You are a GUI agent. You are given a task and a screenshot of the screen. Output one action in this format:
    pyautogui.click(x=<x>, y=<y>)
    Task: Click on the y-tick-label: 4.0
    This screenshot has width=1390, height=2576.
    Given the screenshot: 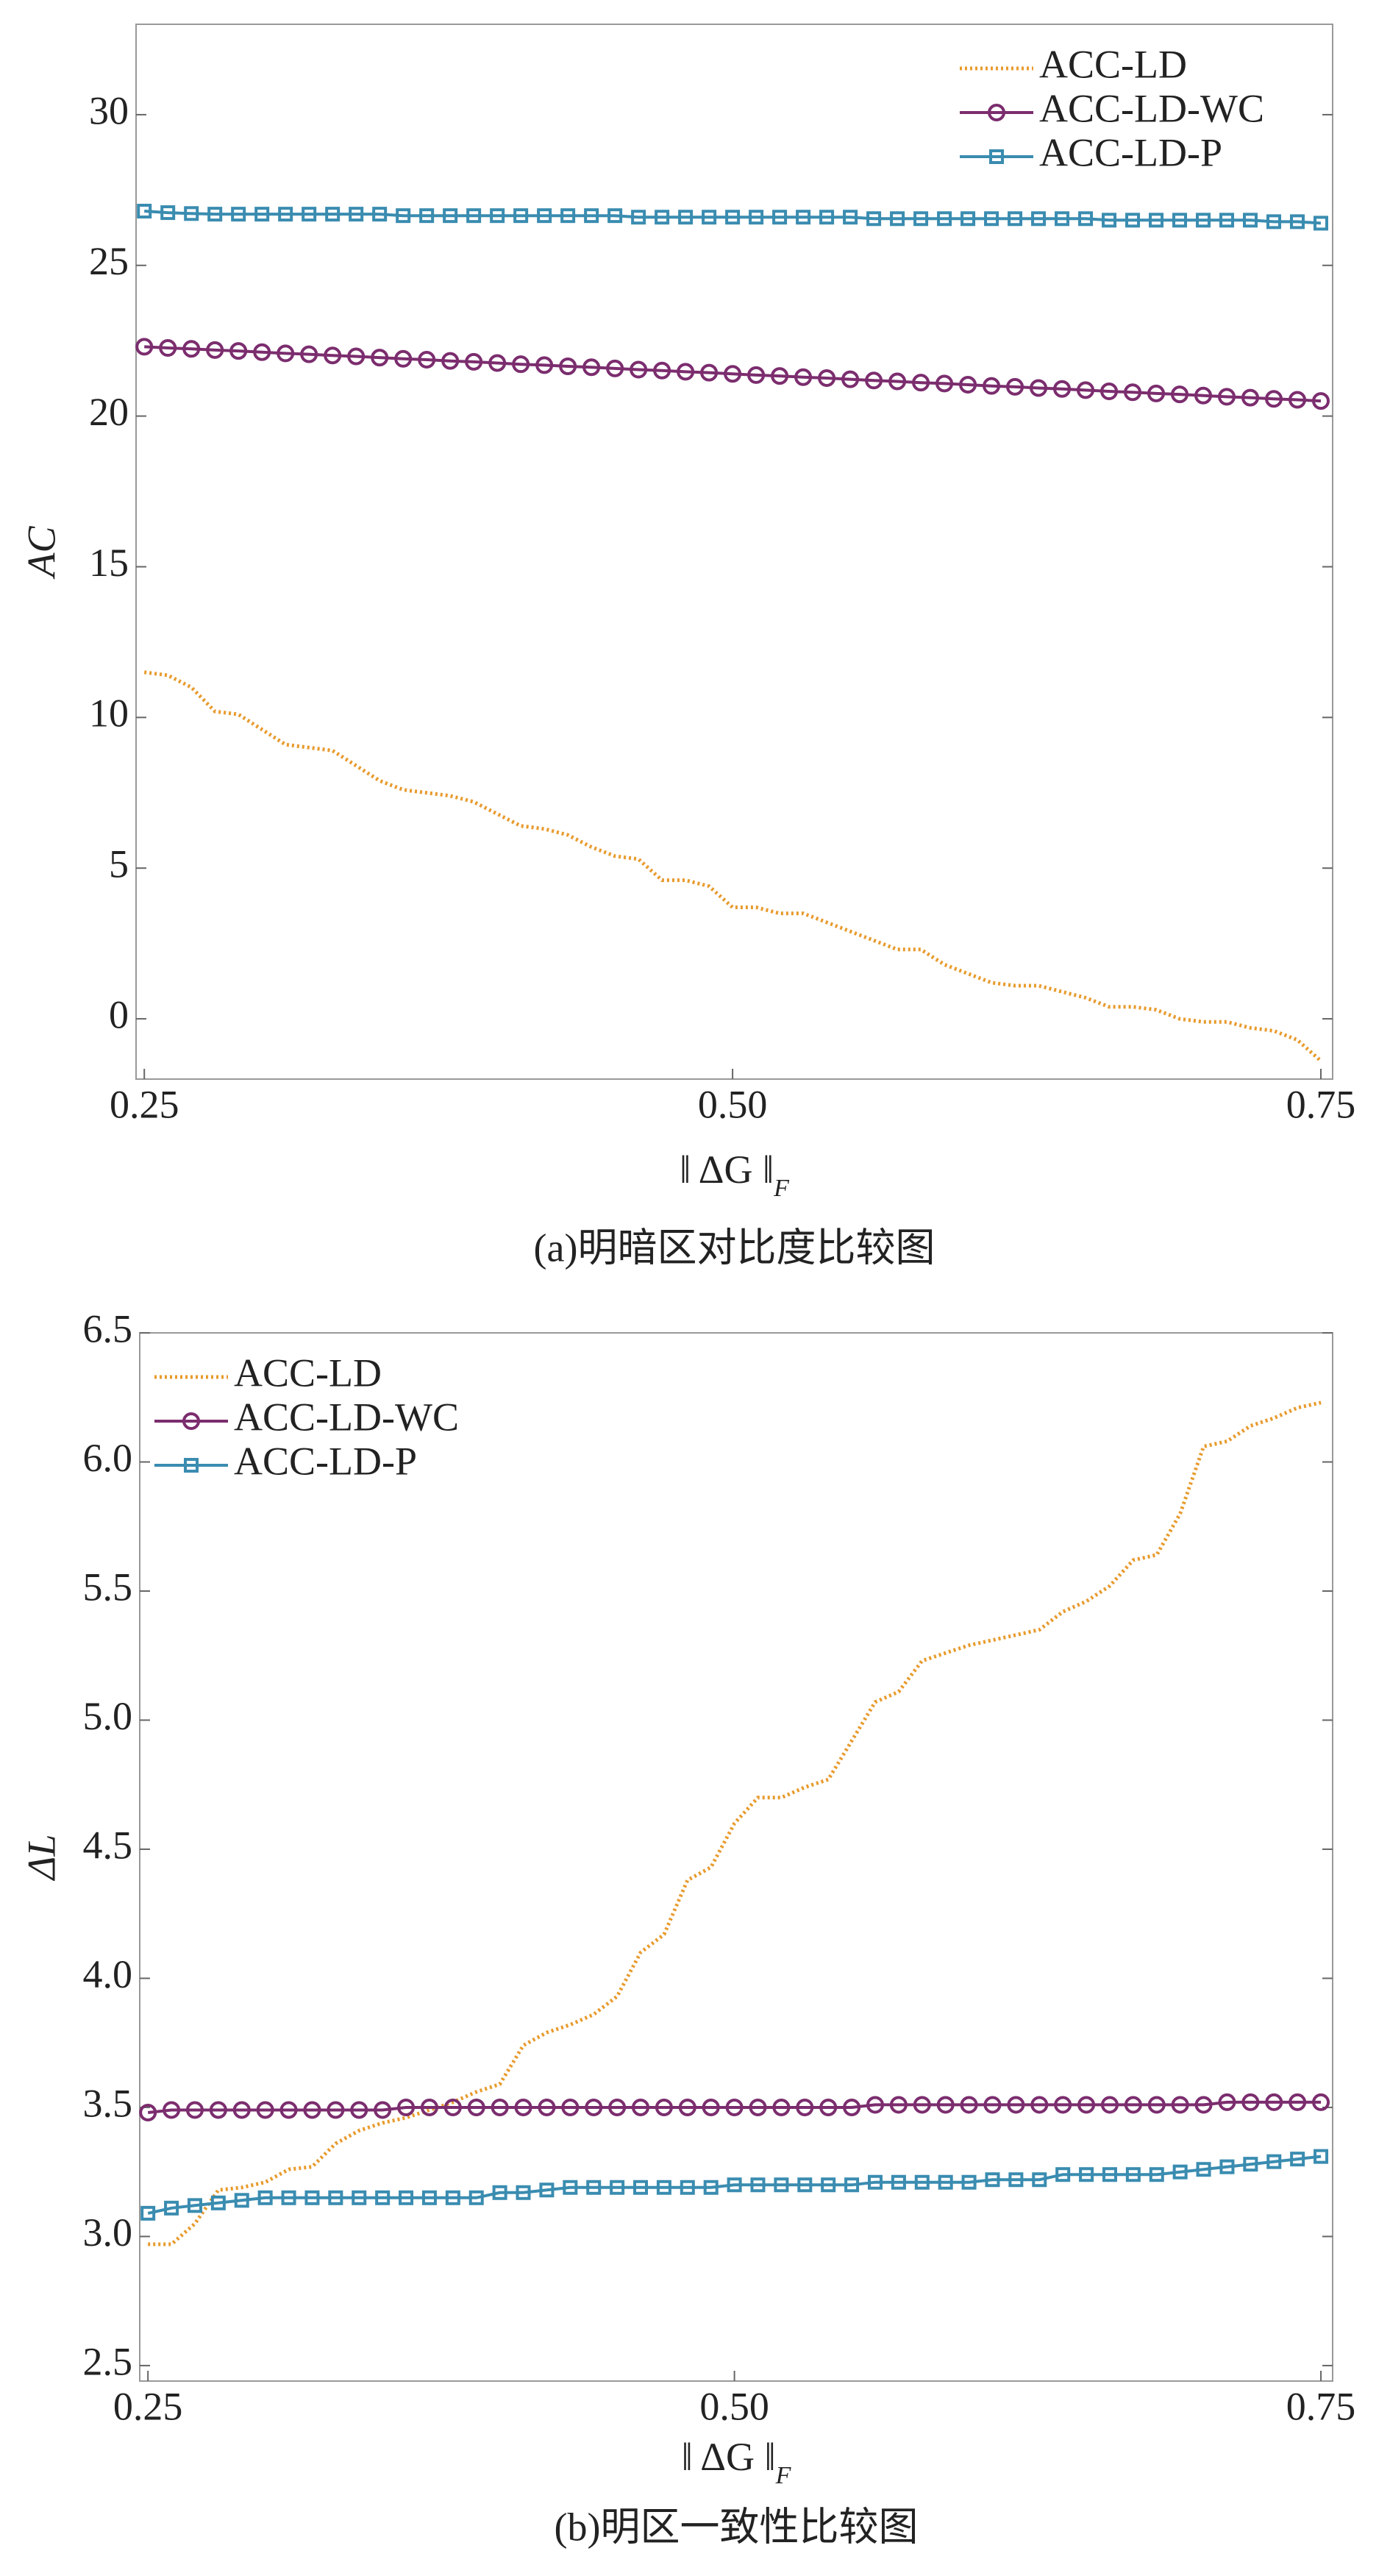 What is the action you would take?
    pyautogui.click(x=108, y=1974)
    